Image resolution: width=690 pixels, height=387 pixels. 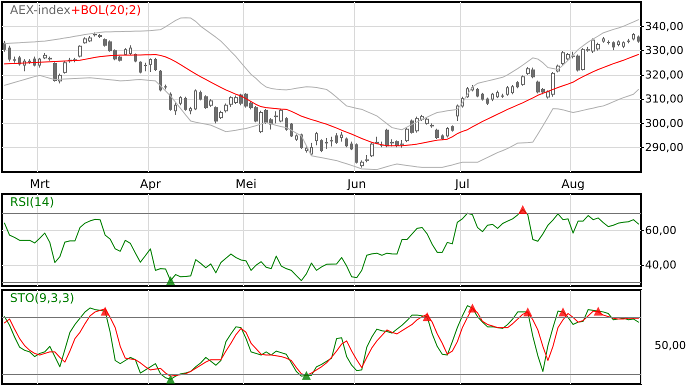 I want to click on series-label: STO(9,3,3), so click(x=42, y=298).